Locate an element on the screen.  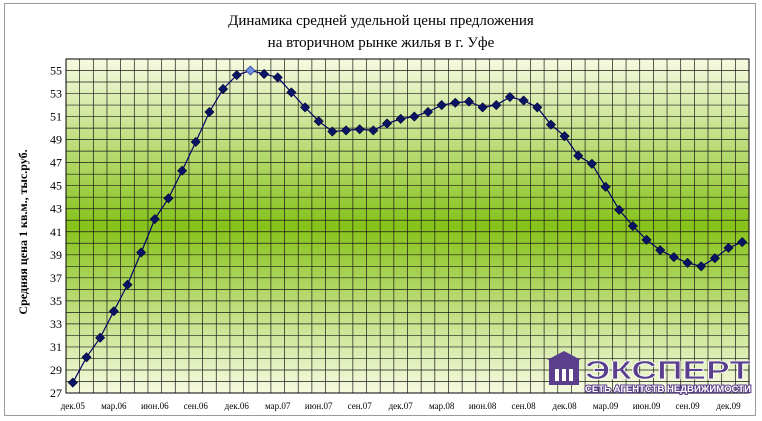
y-tick-label: 39 is located at coordinates (56, 255).